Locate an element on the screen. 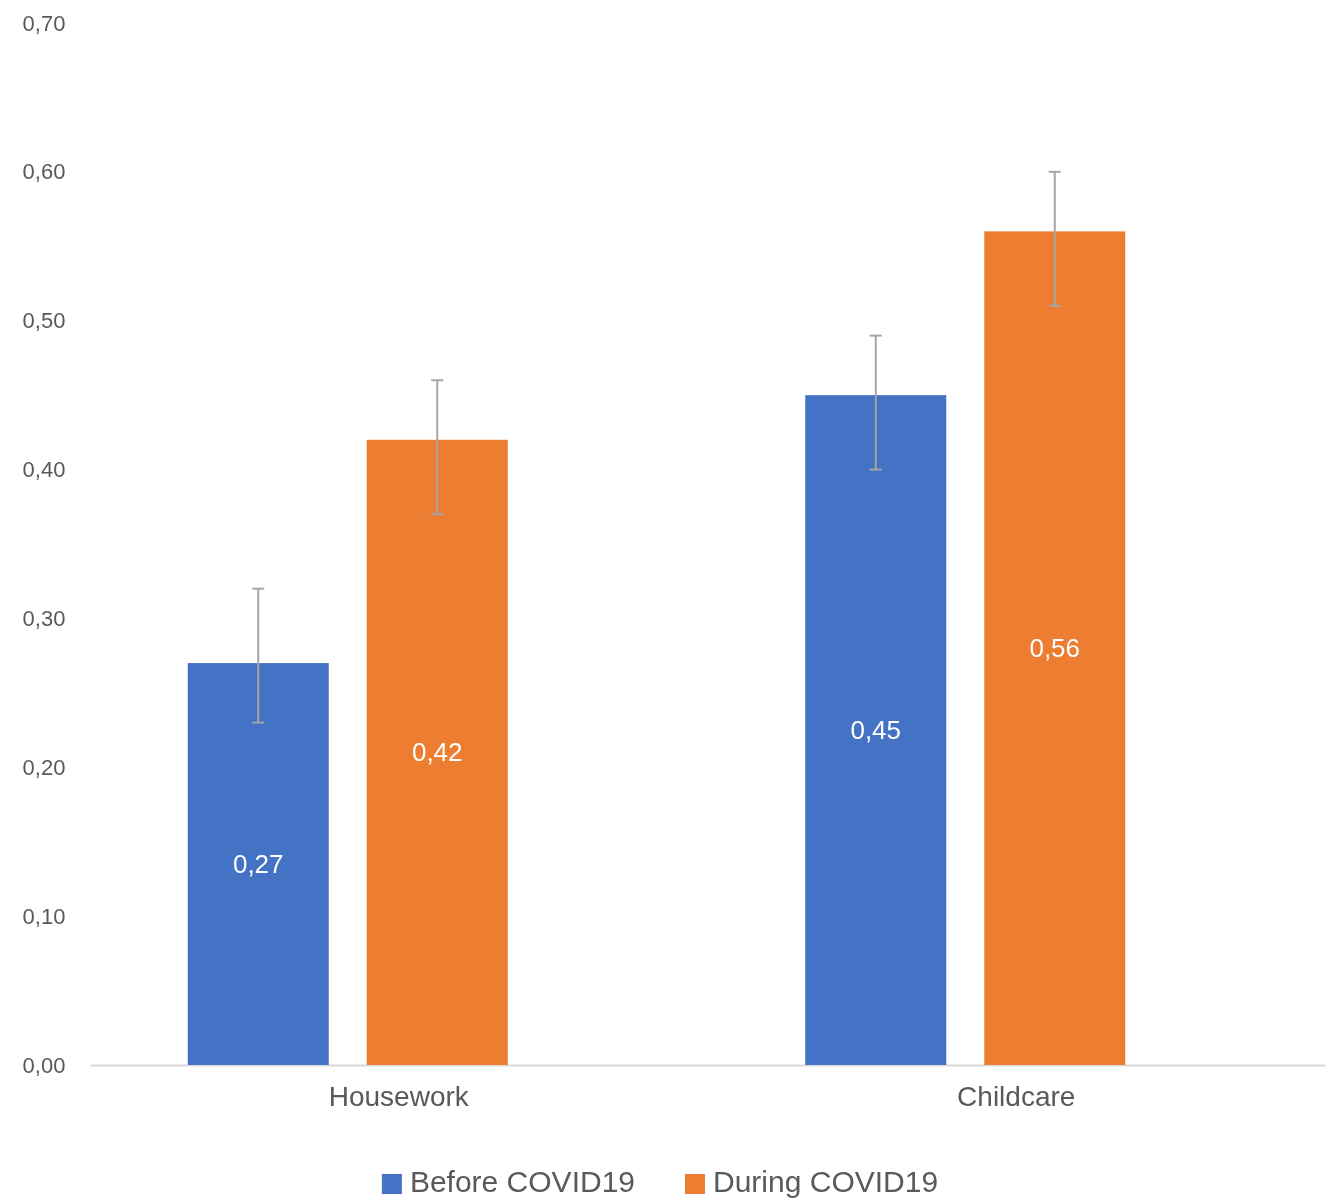 Image resolution: width=1330 pixels, height=1200 pixels. y-tick-label: 0,10 is located at coordinates (44, 916).